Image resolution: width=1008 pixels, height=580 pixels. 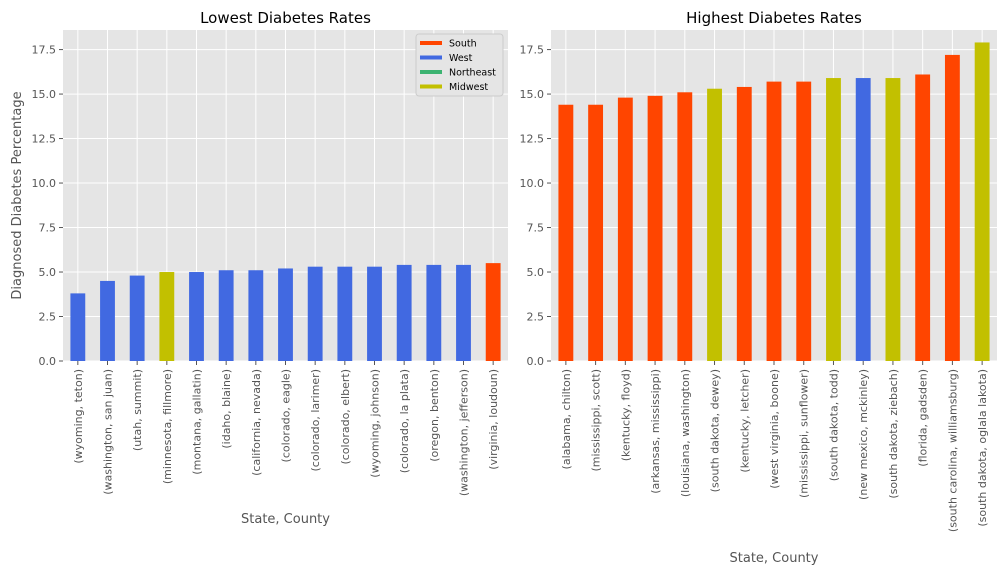 What do you see at coordinates (78, 416) in the screenshot?
I see `x-tick-label: (wyoming, teton)` at bounding box center [78, 416].